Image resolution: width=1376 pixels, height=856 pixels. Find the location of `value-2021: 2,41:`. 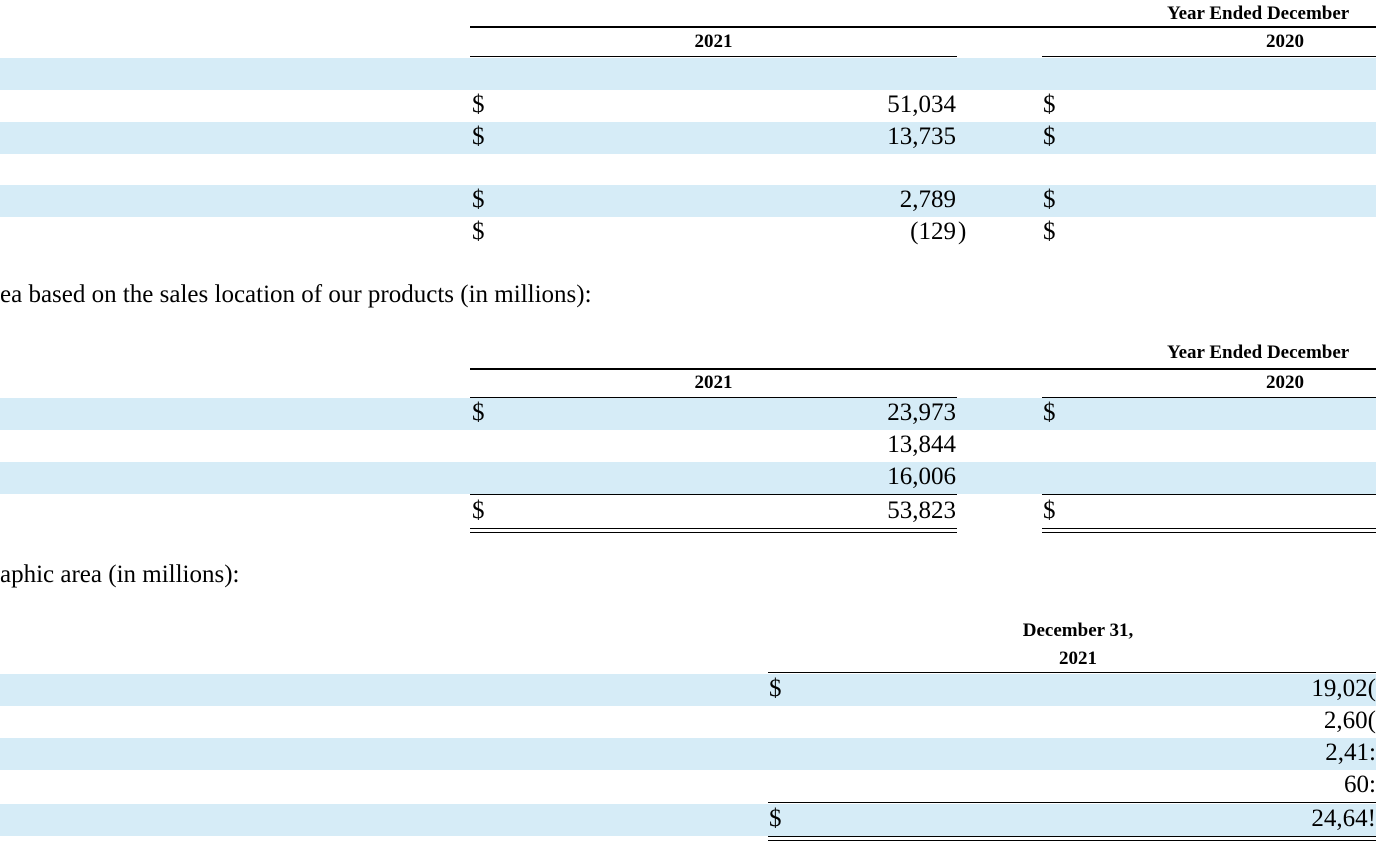

value-2021: 2,41: is located at coordinates (1350, 752).